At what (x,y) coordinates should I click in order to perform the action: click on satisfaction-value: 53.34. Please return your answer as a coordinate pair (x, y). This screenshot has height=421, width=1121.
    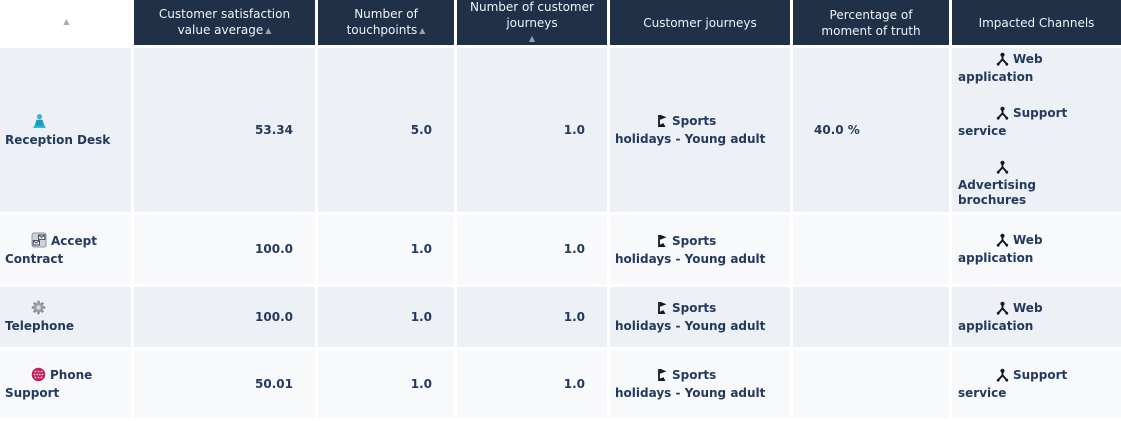
    Looking at the image, I should click on (274, 129).